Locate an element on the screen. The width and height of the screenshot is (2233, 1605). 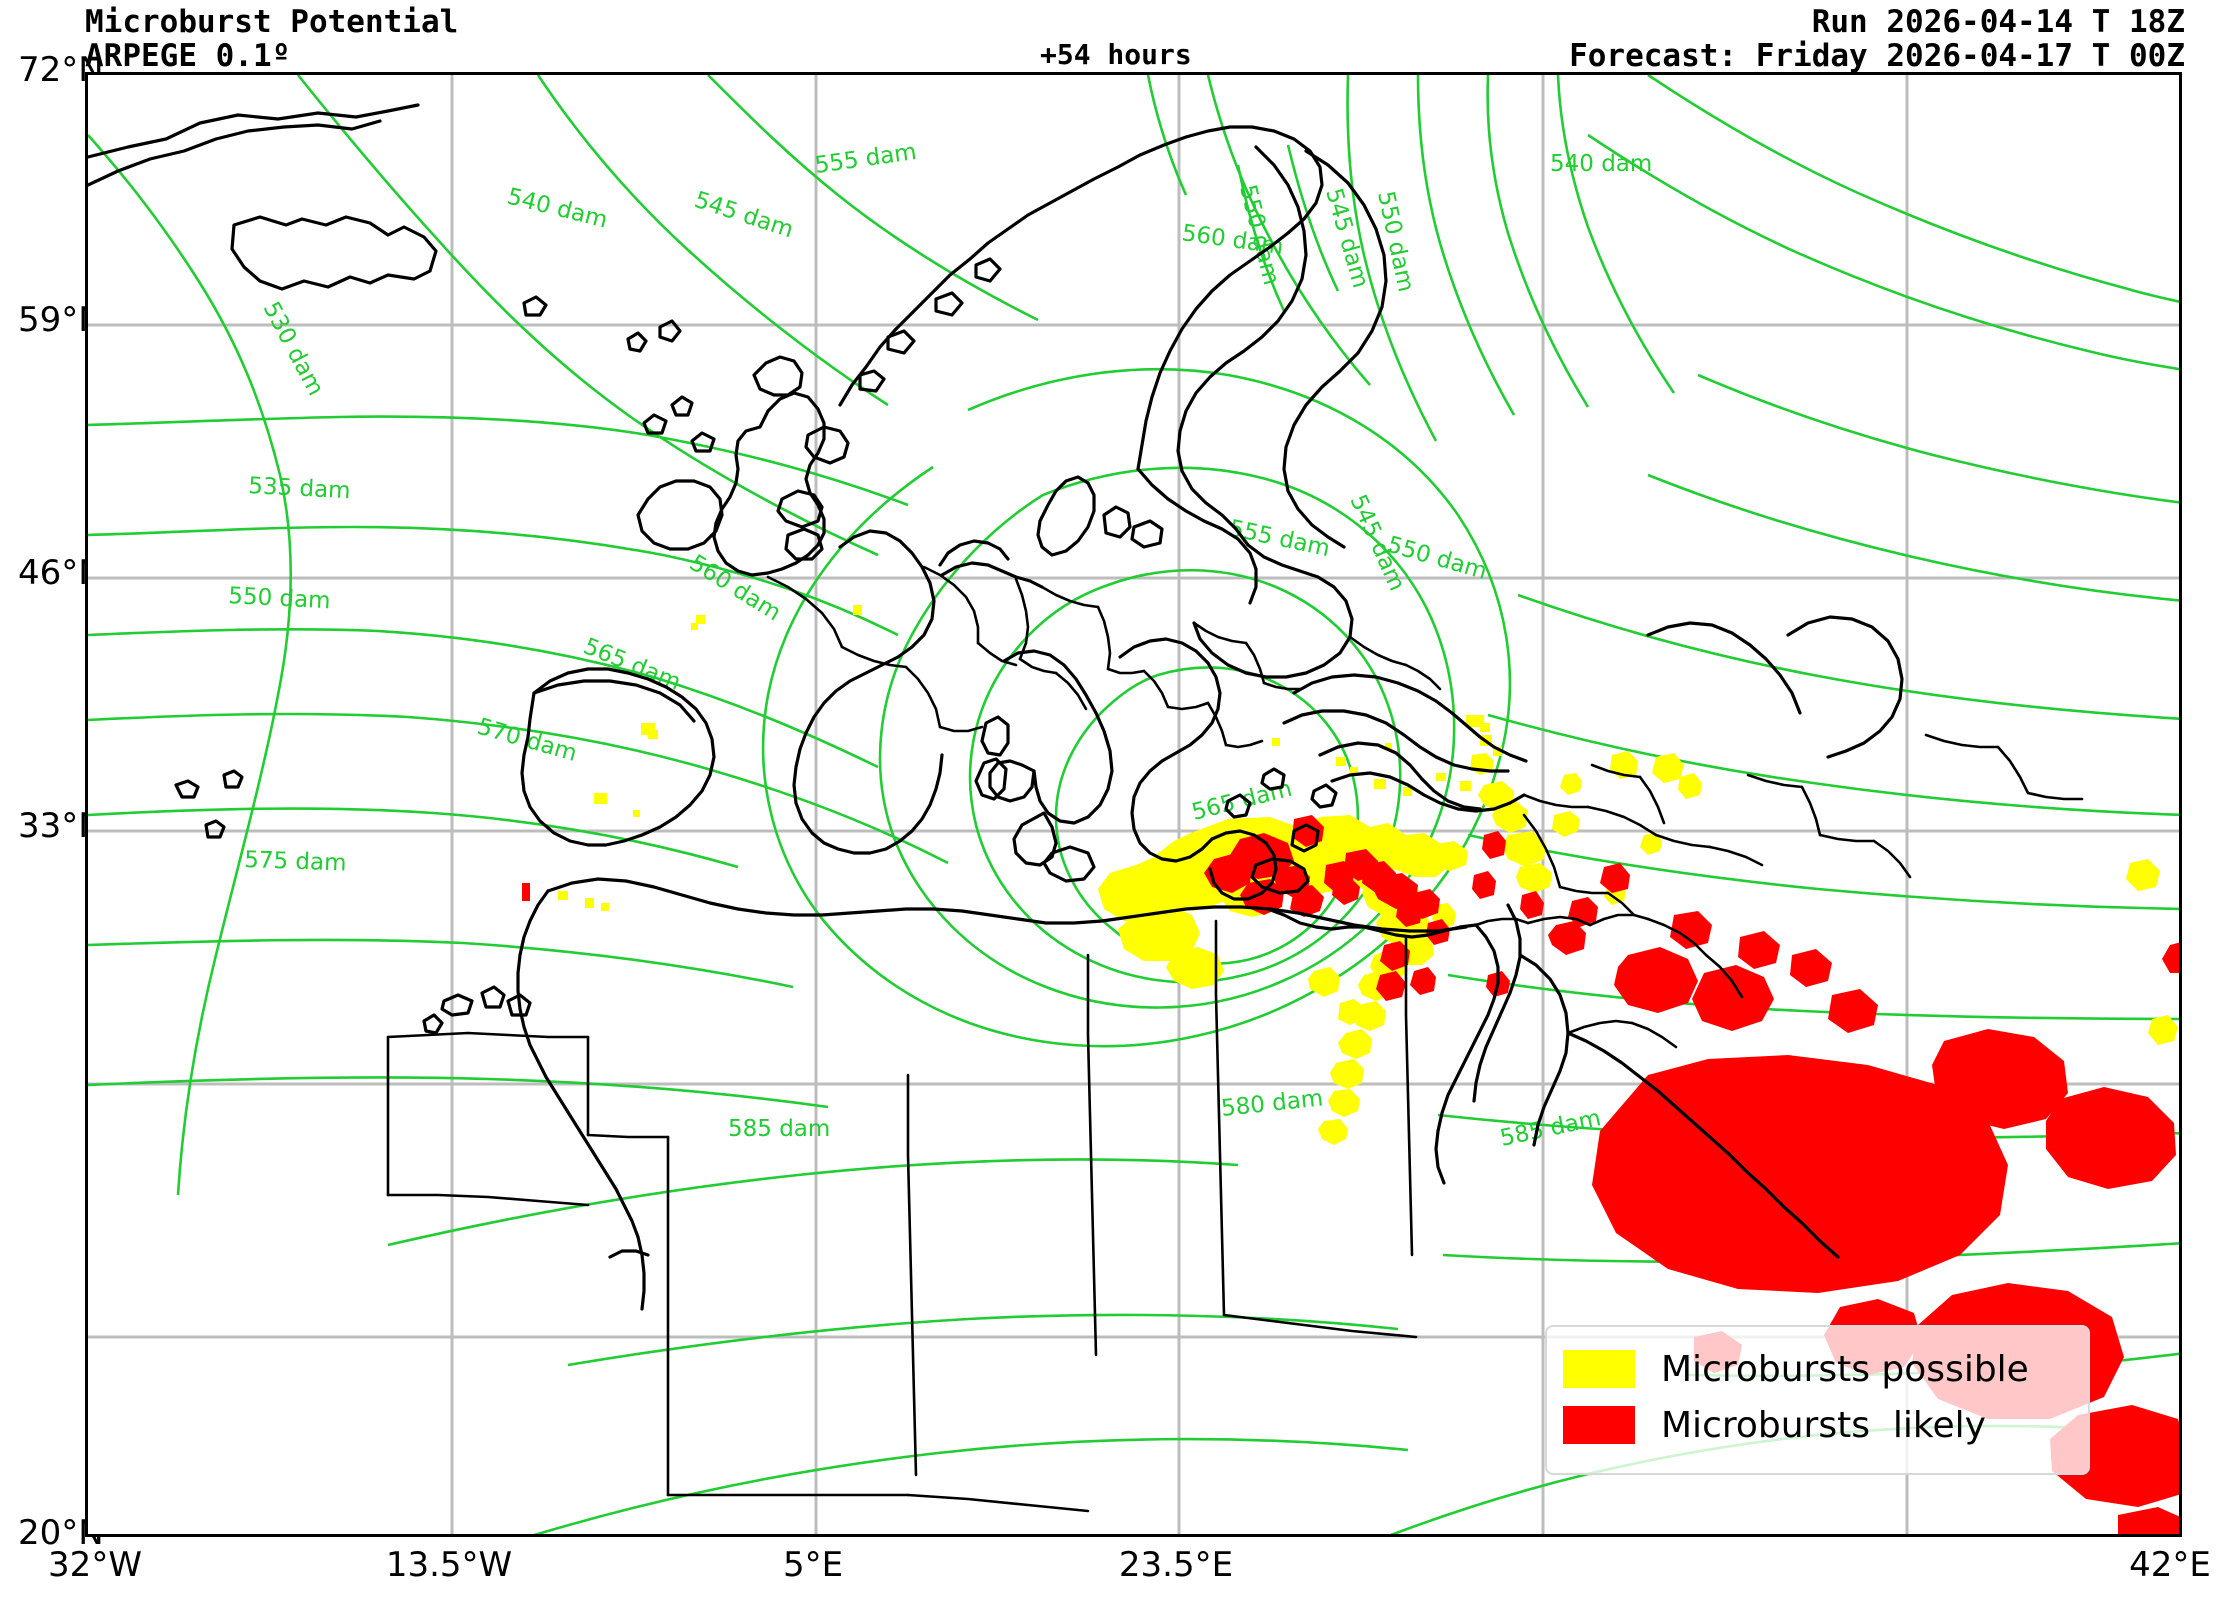
legend-label-likely: Microbursts likely is located at coordinates (1823, 1425).